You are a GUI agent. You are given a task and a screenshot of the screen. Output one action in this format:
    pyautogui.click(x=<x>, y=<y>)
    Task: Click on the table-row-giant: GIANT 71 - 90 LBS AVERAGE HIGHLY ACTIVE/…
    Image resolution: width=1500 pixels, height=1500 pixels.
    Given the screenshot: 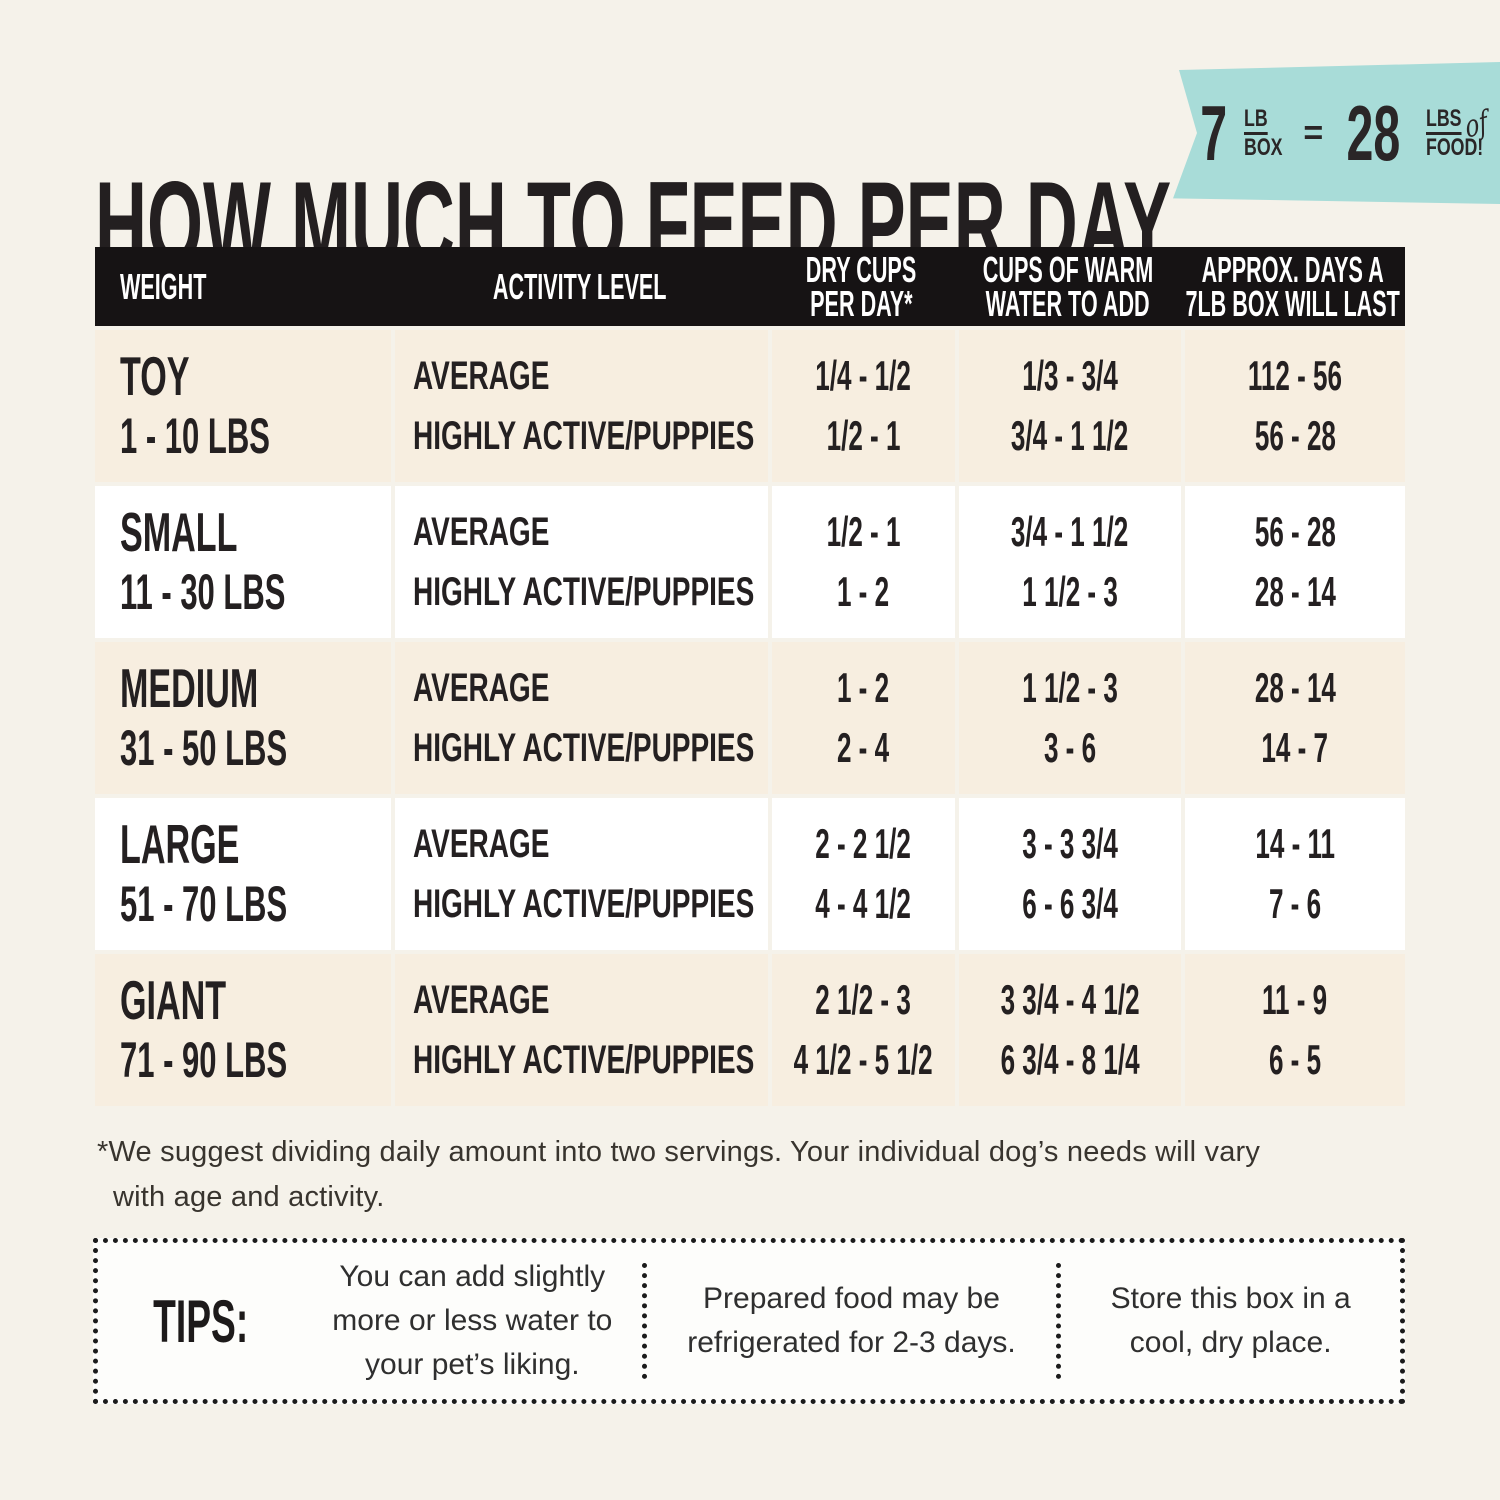 What is the action you would take?
    pyautogui.click(x=750, y=1030)
    